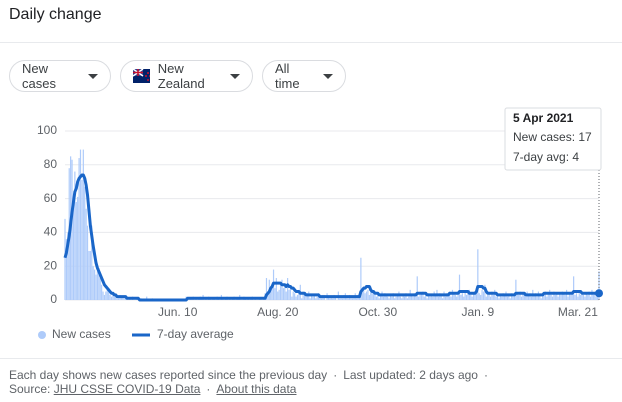 The width and height of the screenshot is (622, 402). Describe the element at coordinates (42, 335) in the screenshot. I see `legend-marker` at that location.